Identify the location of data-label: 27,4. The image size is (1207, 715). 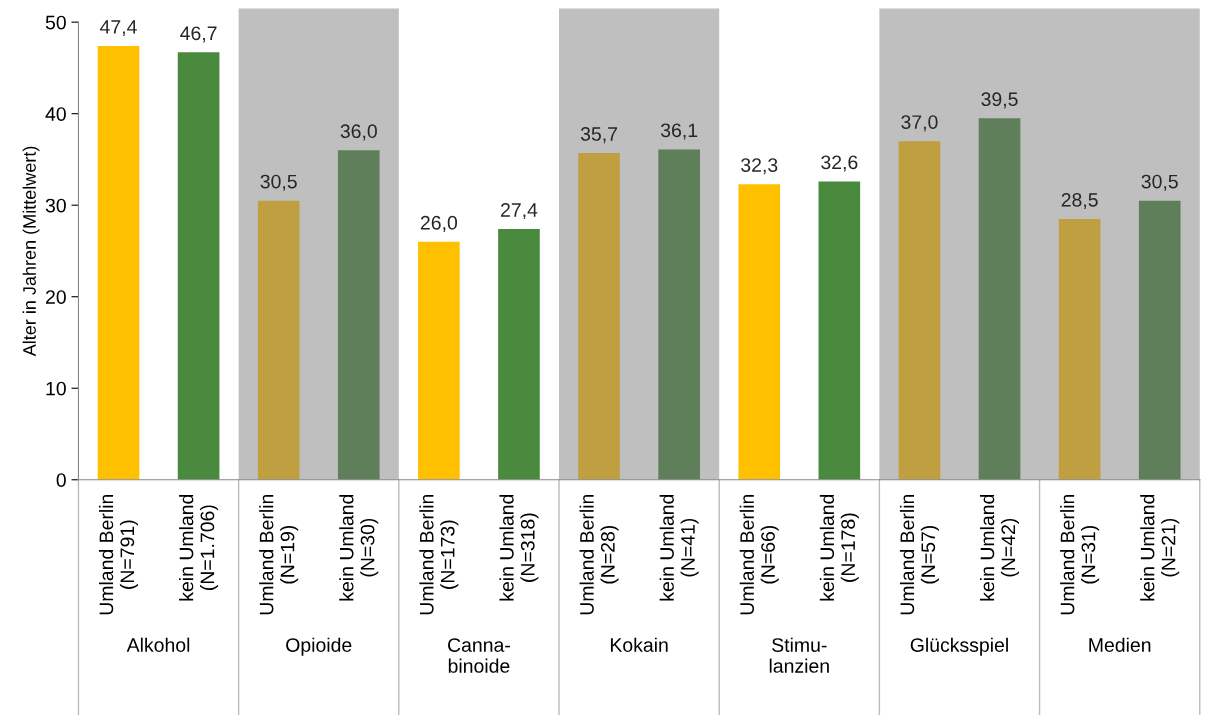
(519, 211).